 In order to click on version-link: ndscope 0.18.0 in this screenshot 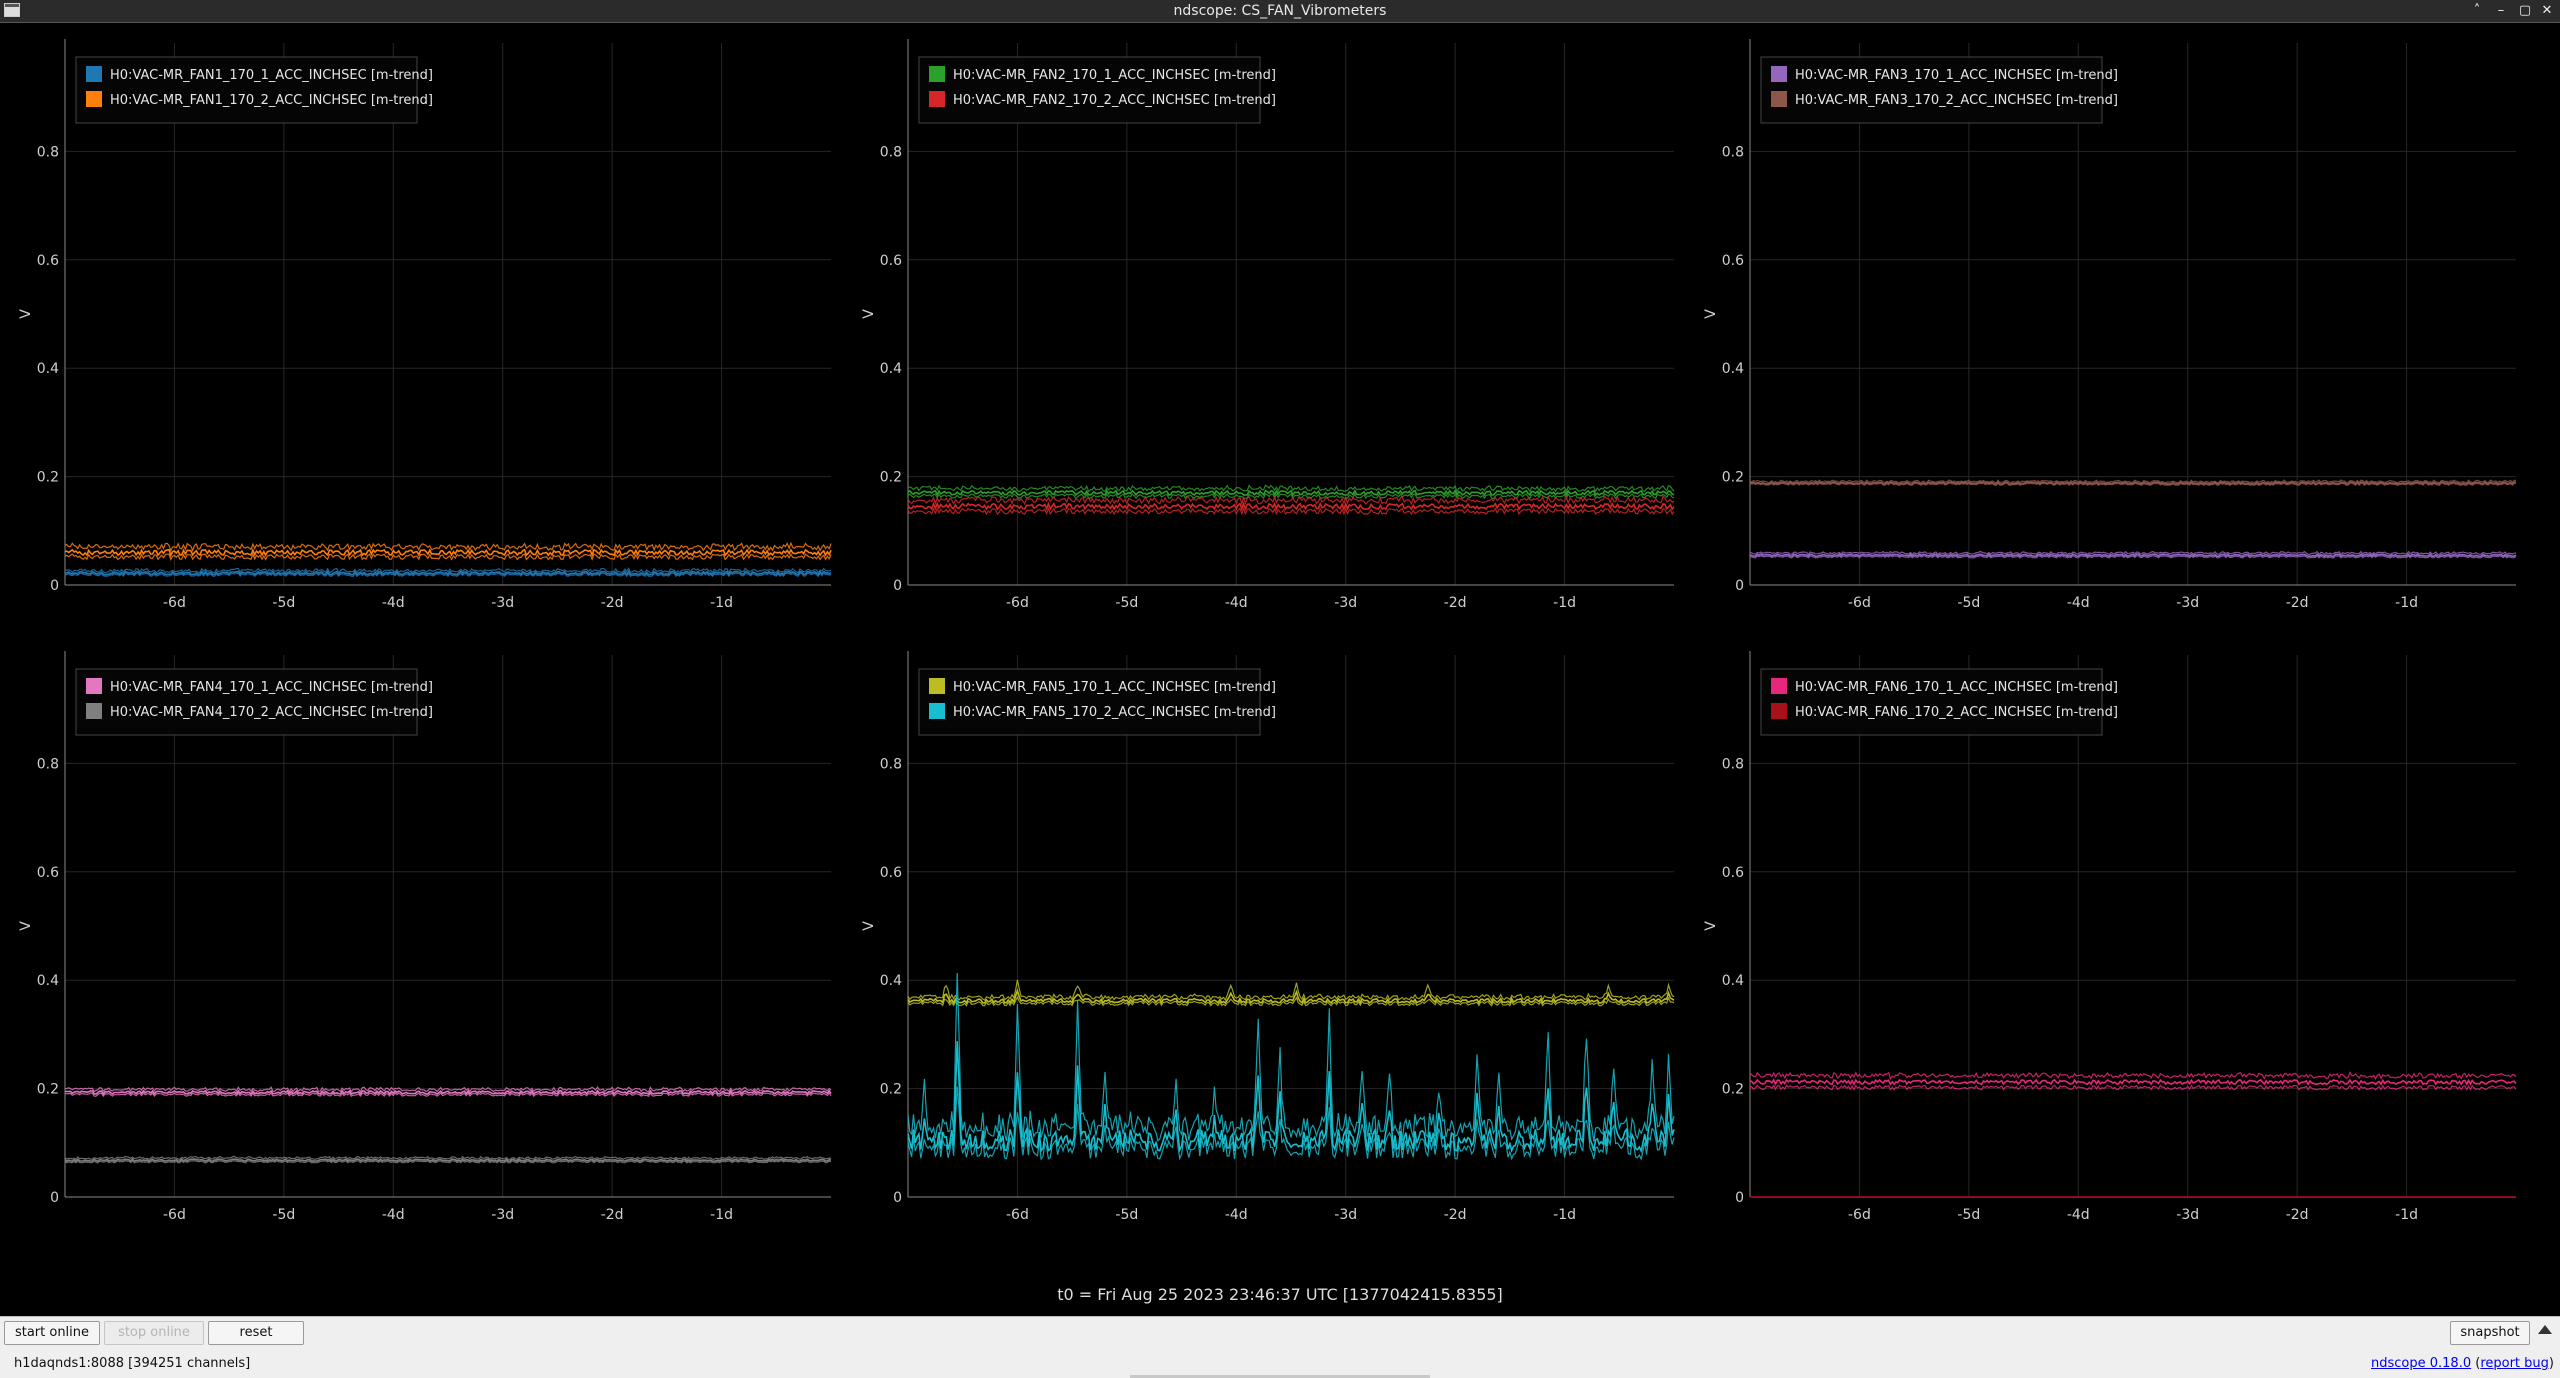, I will do `click(2421, 1363)`.